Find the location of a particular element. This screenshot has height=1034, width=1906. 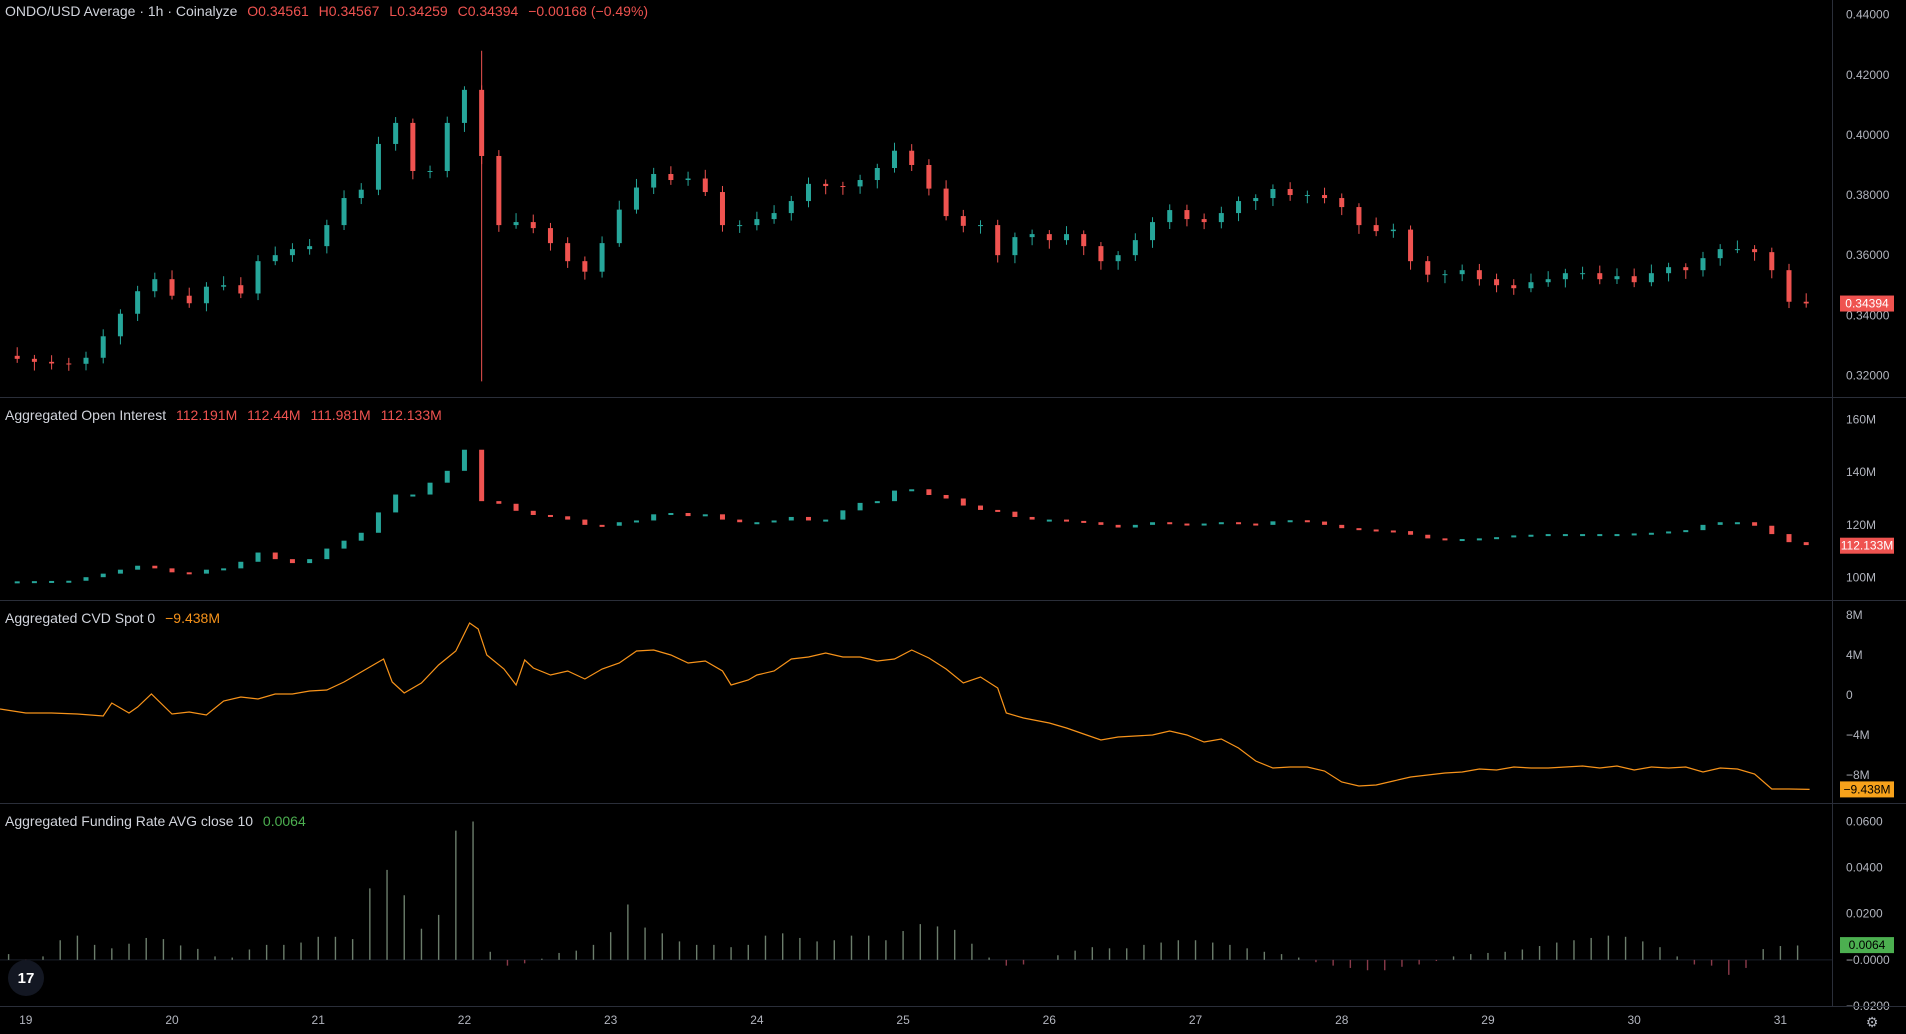

legend-change: −0.00168 (−0.49%) is located at coordinates (588, 11).